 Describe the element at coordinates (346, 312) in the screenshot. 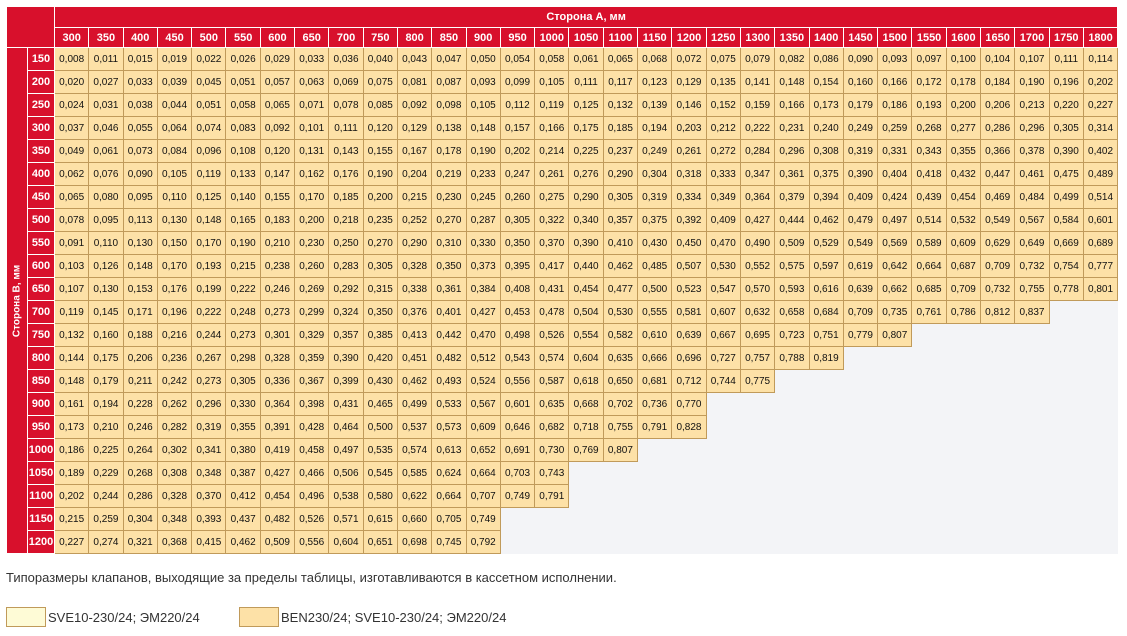

I see `table-cell: 0,324` at that location.